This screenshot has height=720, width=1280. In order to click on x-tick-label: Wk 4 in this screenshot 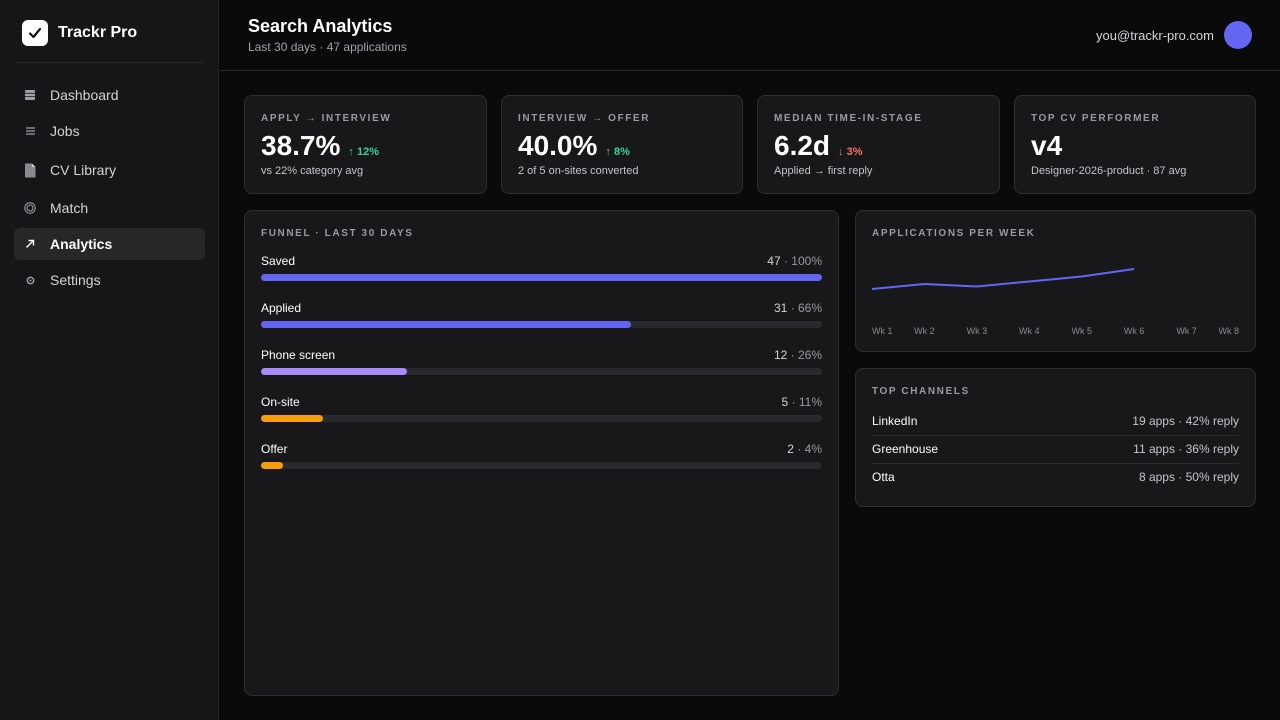, I will do `click(1029, 331)`.